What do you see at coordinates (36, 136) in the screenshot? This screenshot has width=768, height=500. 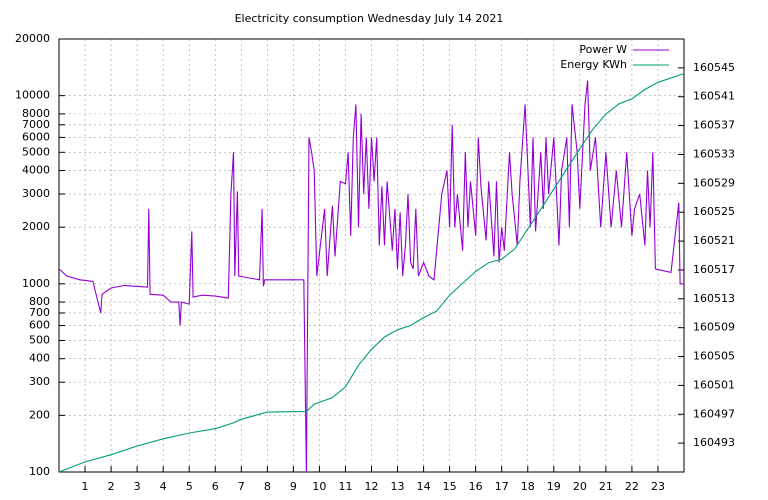 I see `y-tick-label: 6000` at bounding box center [36, 136].